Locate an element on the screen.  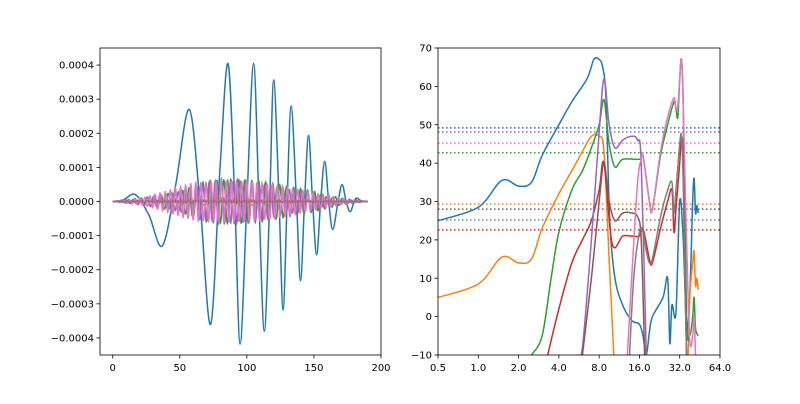
x-tick-label: 8.0 is located at coordinates (599, 368).